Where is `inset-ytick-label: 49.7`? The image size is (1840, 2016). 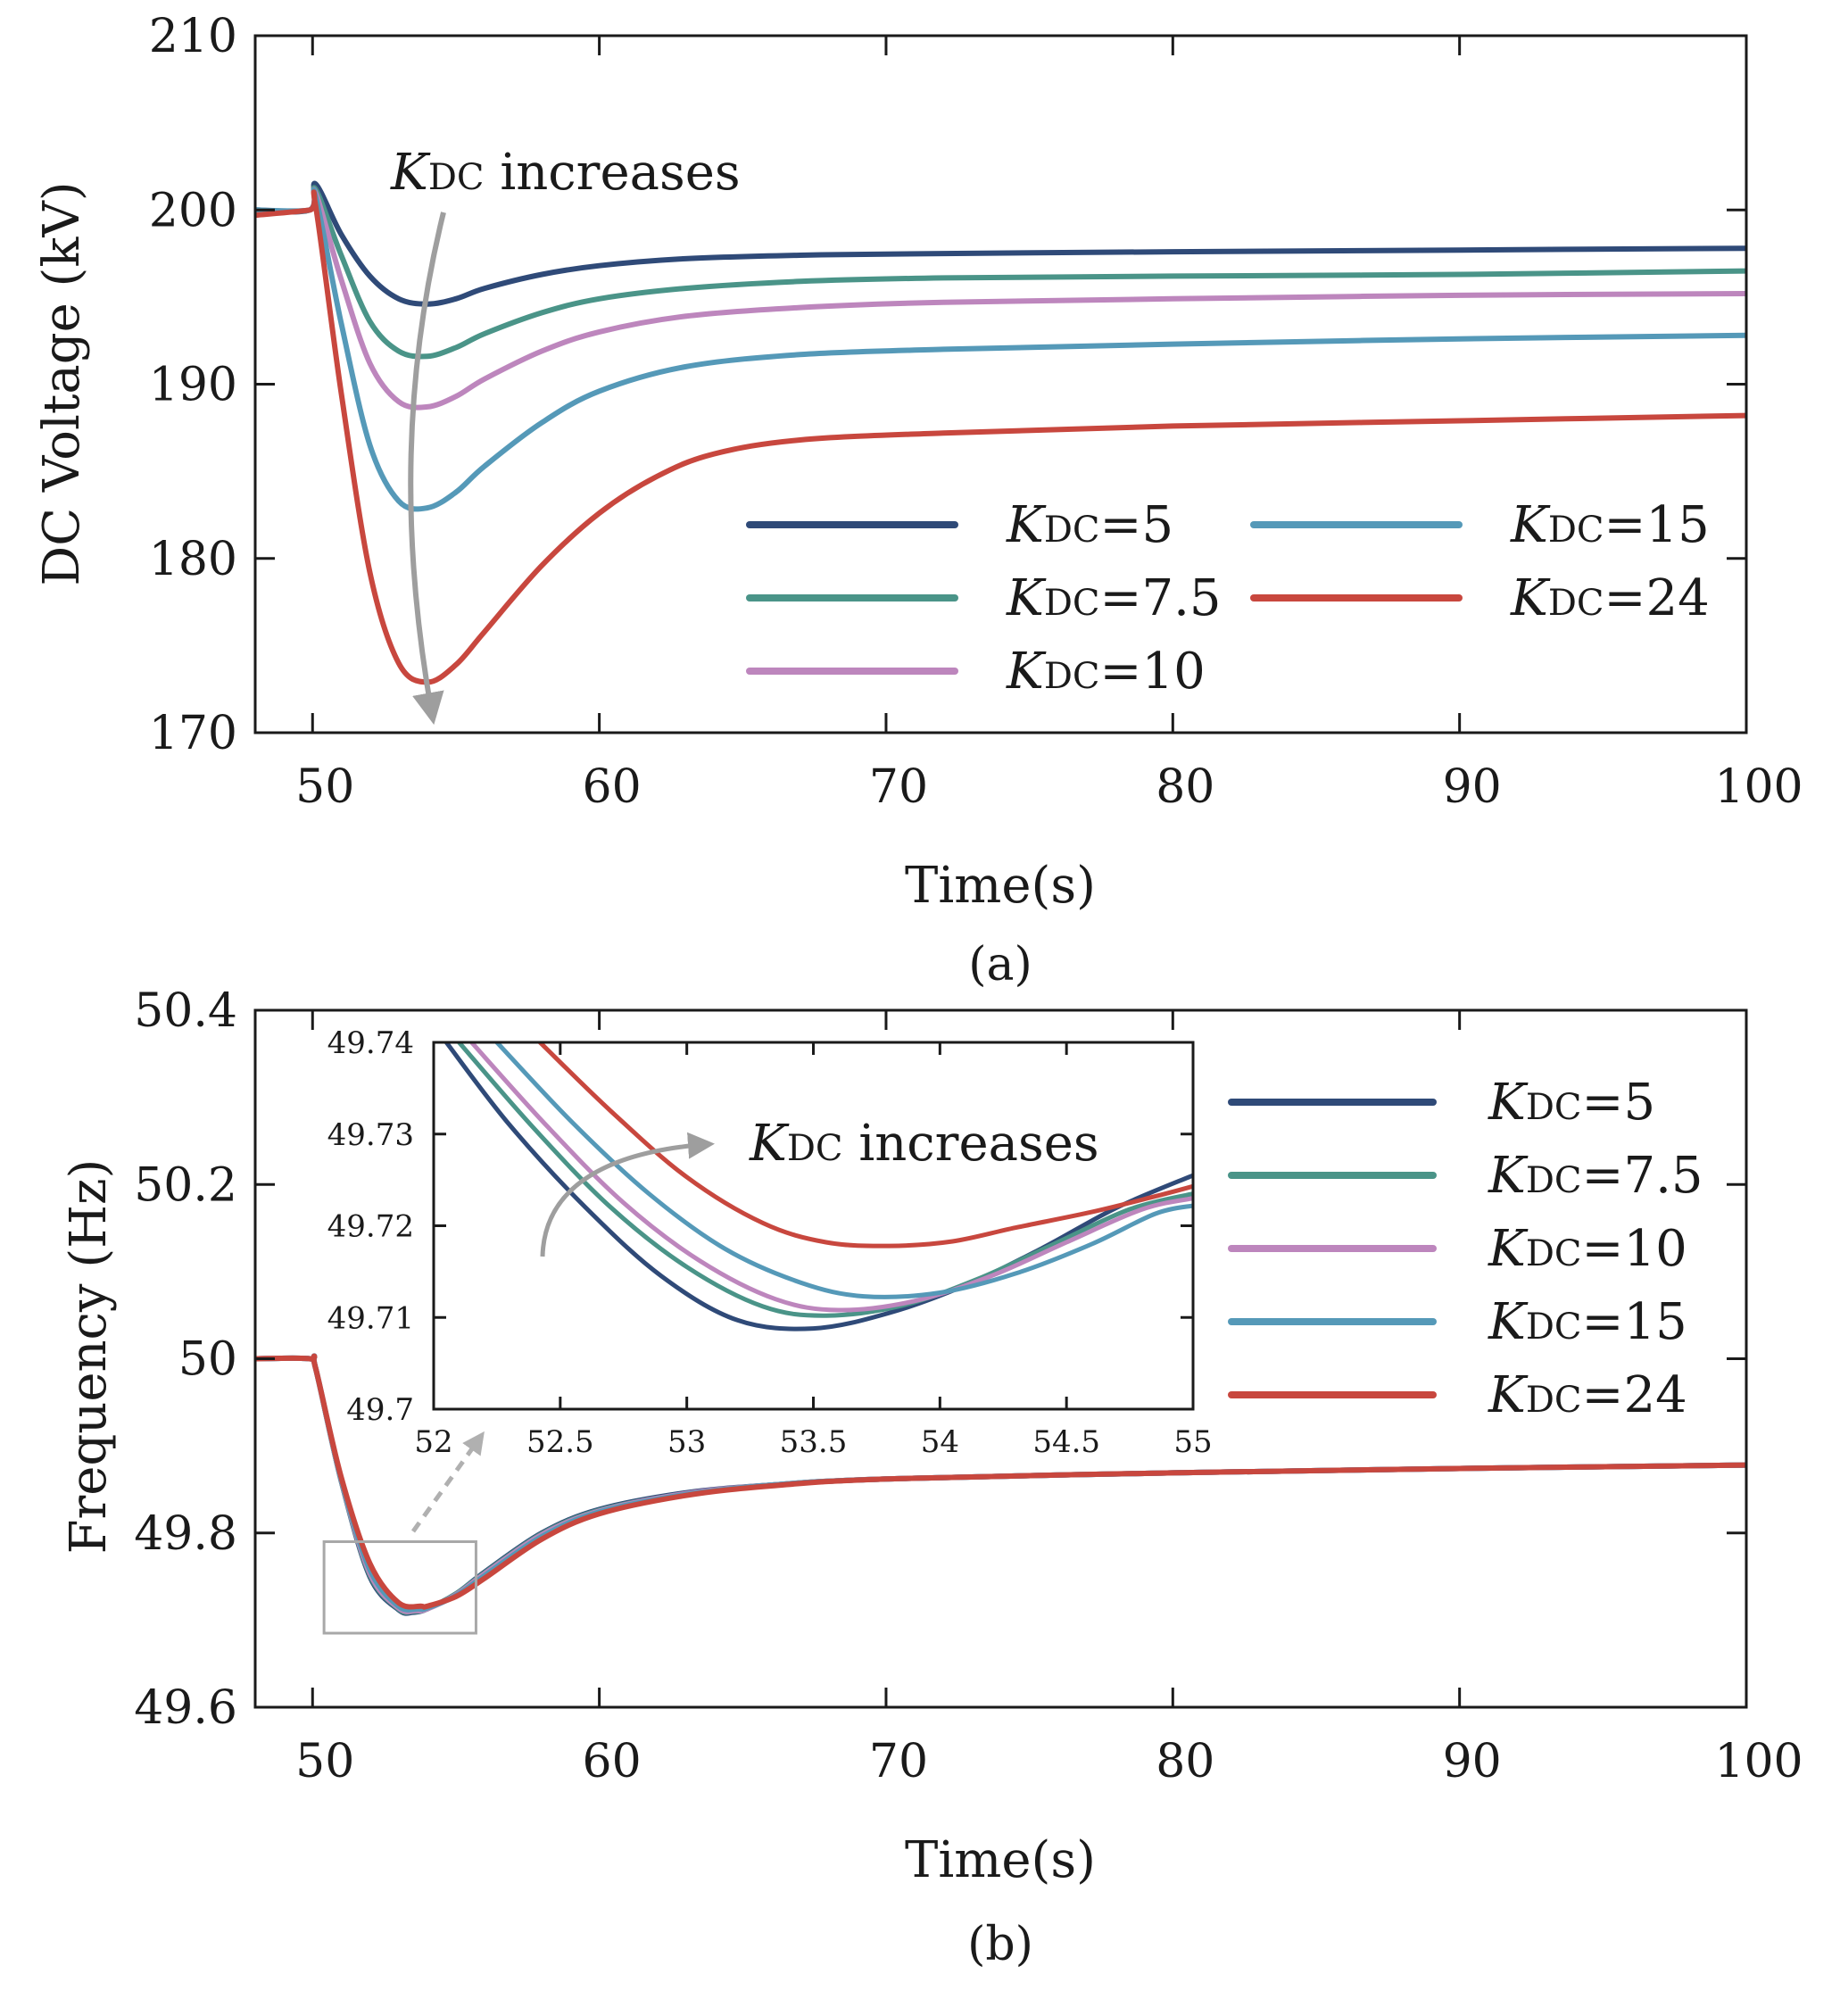
inset-ytick-label: 49.7 is located at coordinates (380, 1410).